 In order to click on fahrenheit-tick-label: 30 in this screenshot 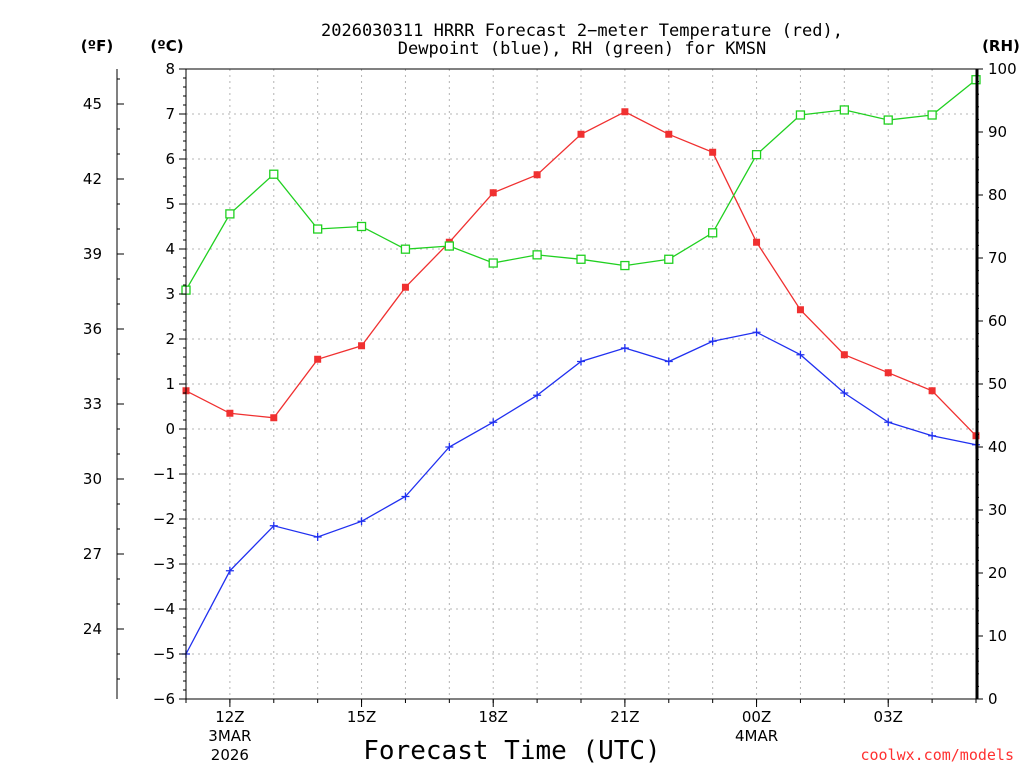, I will do `click(92, 479)`.